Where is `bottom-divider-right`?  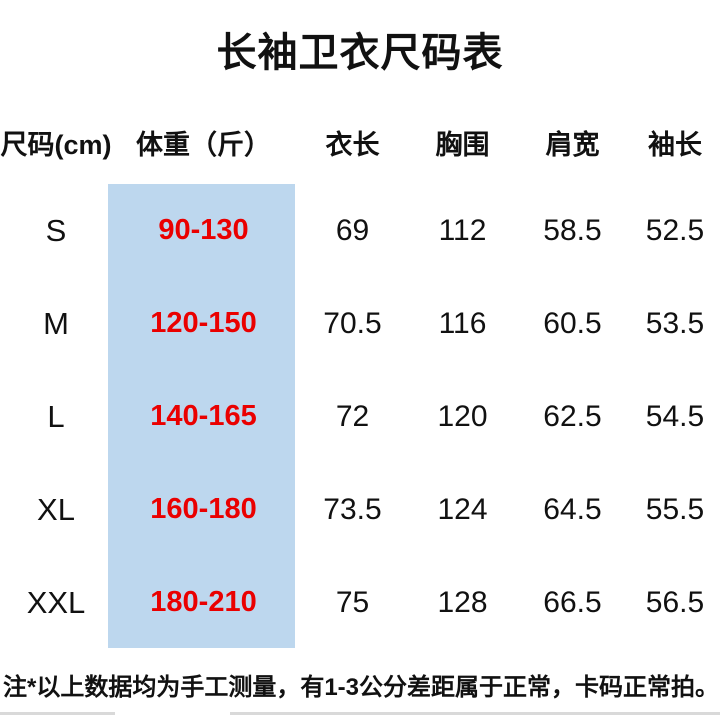 bottom-divider-right is located at coordinates (475, 713).